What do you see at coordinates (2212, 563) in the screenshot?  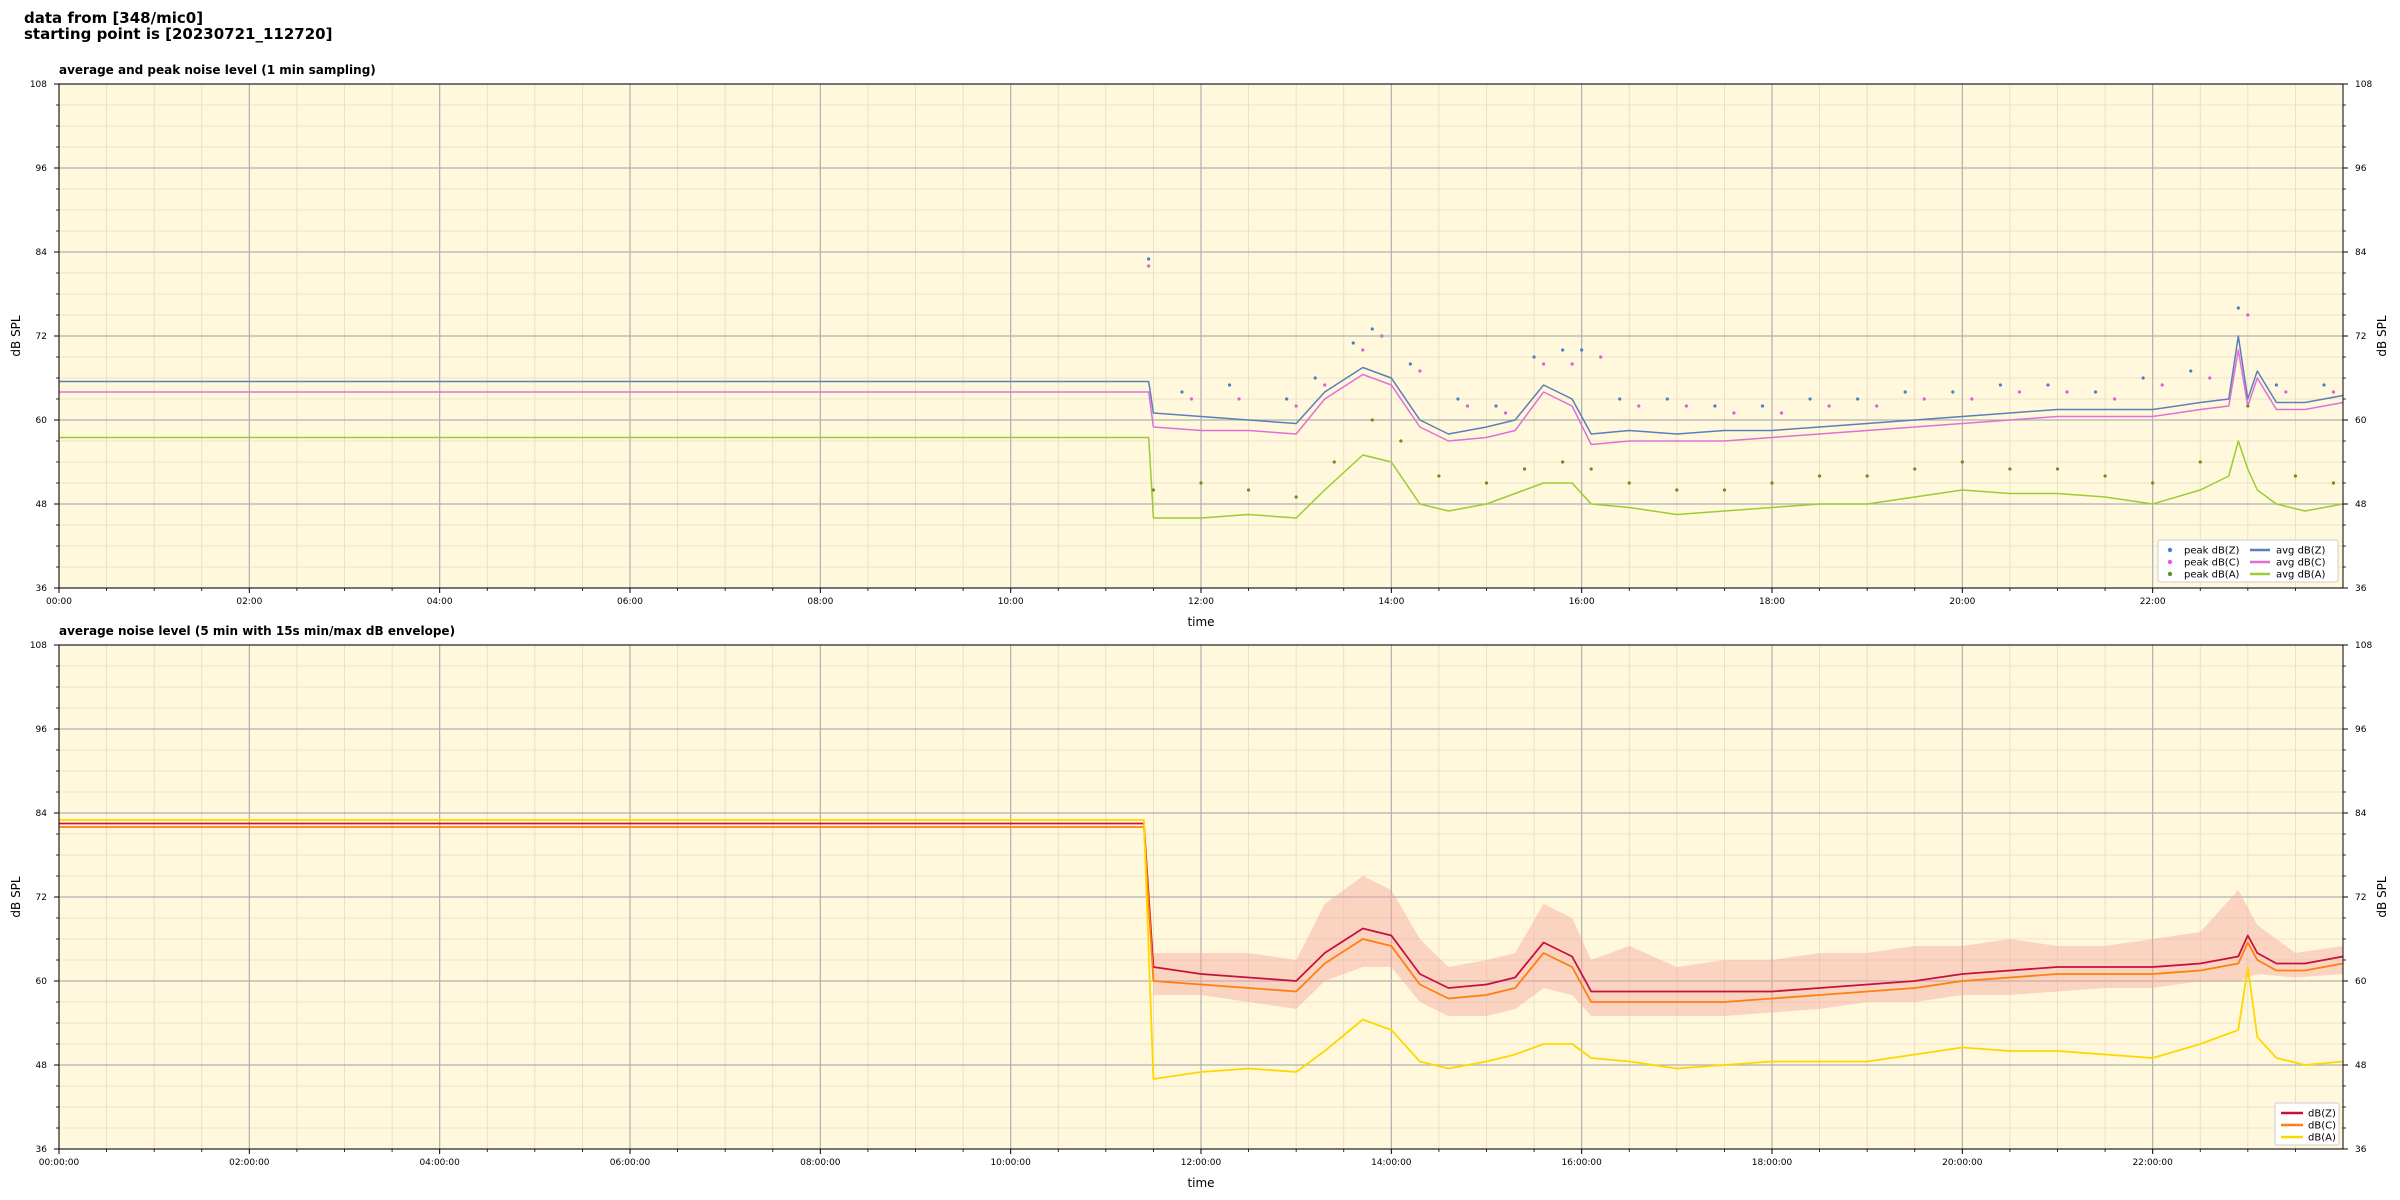 I see `legend-entry: peak dB(C)` at bounding box center [2212, 563].